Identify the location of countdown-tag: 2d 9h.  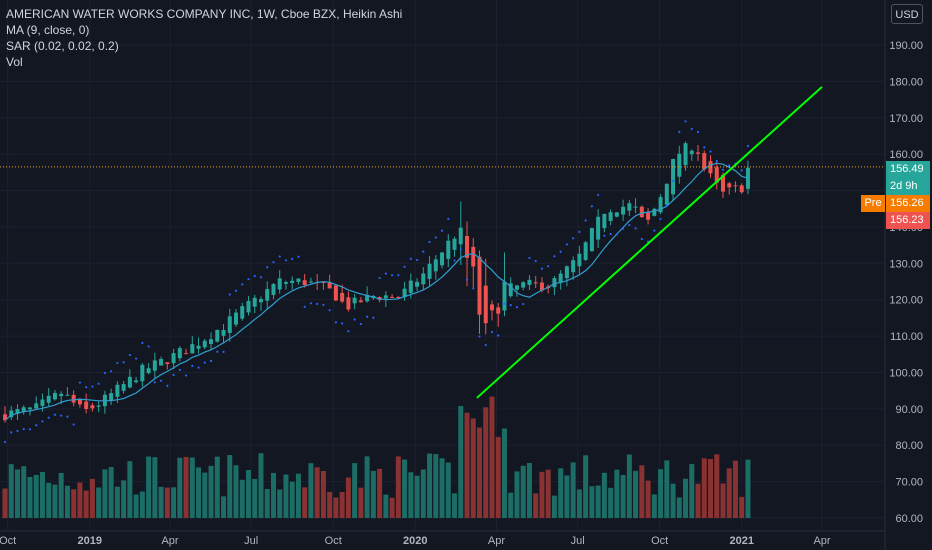
(908, 186).